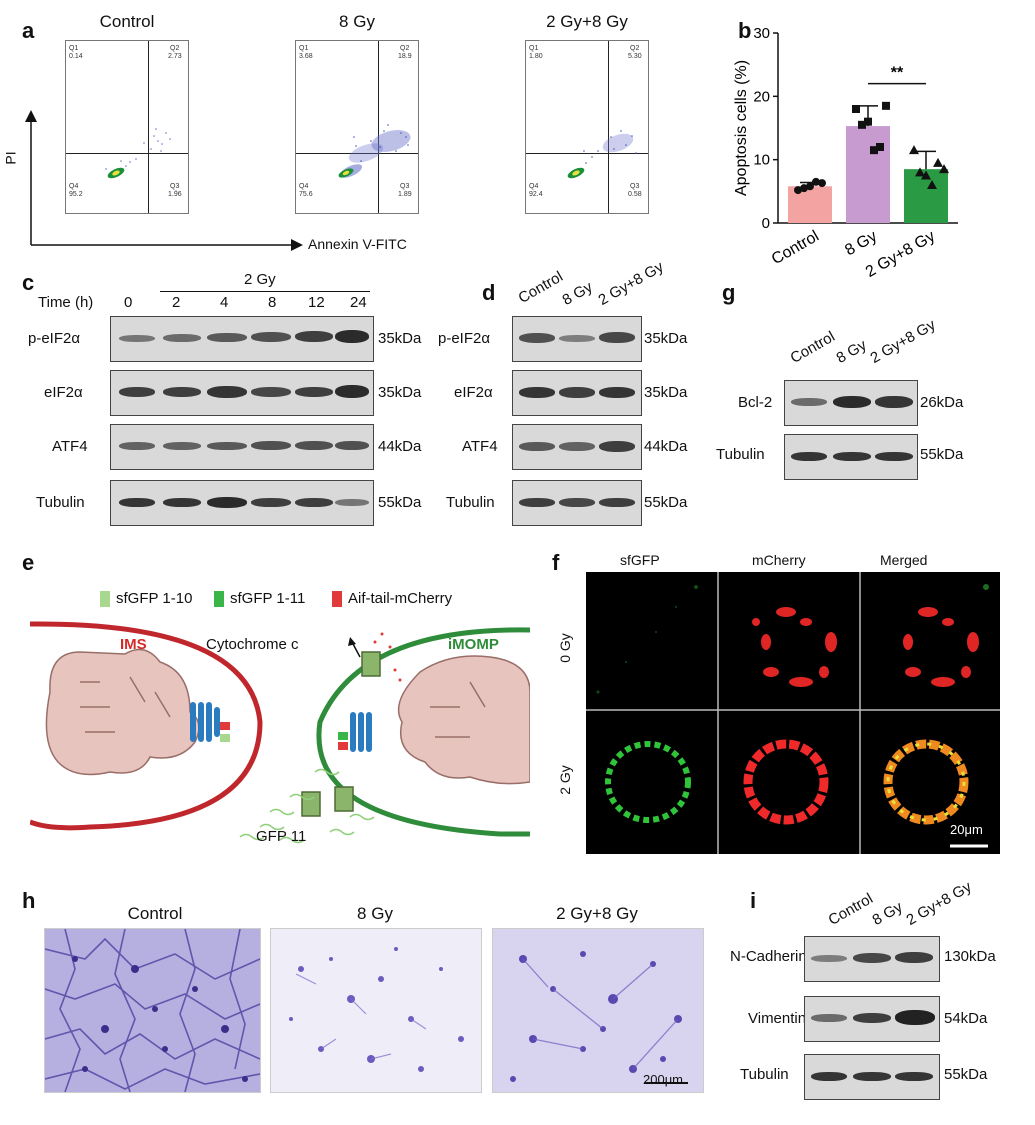  Describe the element at coordinates (281, 836) in the screenshot. I see `gfp11-label: GFP 11` at that location.